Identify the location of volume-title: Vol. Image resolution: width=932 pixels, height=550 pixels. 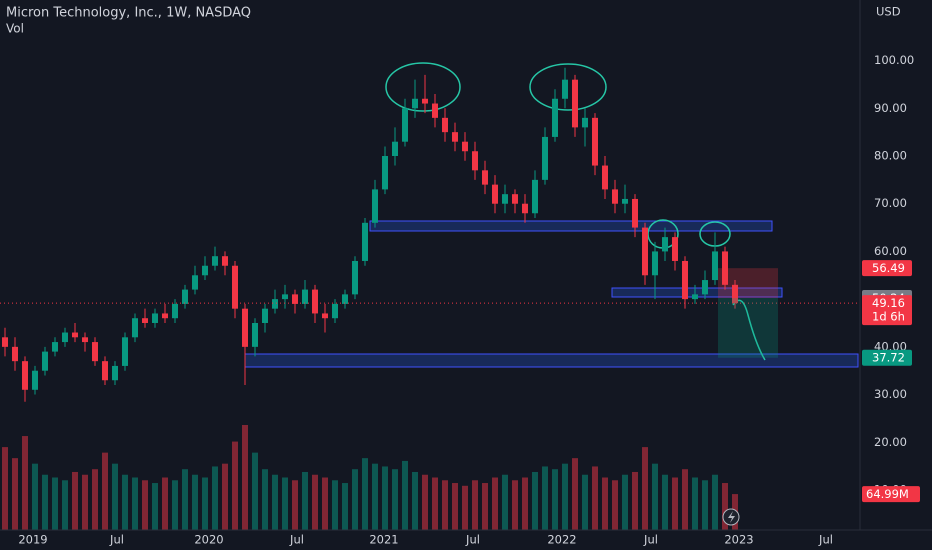
(15, 29).